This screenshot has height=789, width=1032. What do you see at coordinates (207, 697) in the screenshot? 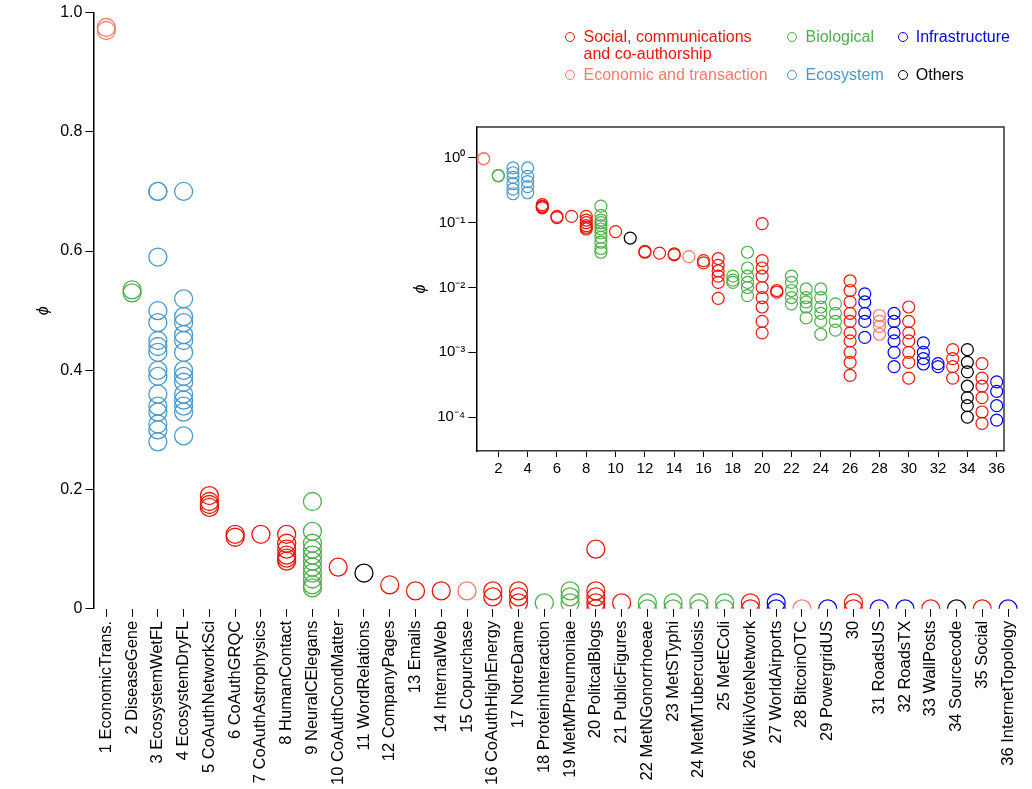
I see `x-tick-label: 5 CoAuthNetworkSci` at bounding box center [207, 697].